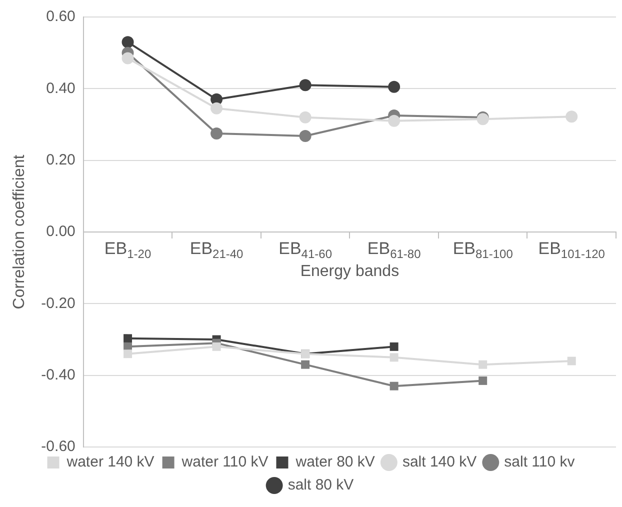 This screenshot has height=507, width=622. Describe the element at coordinates (58, 375) in the screenshot. I see `y-tick-label: -0.40` at that location.